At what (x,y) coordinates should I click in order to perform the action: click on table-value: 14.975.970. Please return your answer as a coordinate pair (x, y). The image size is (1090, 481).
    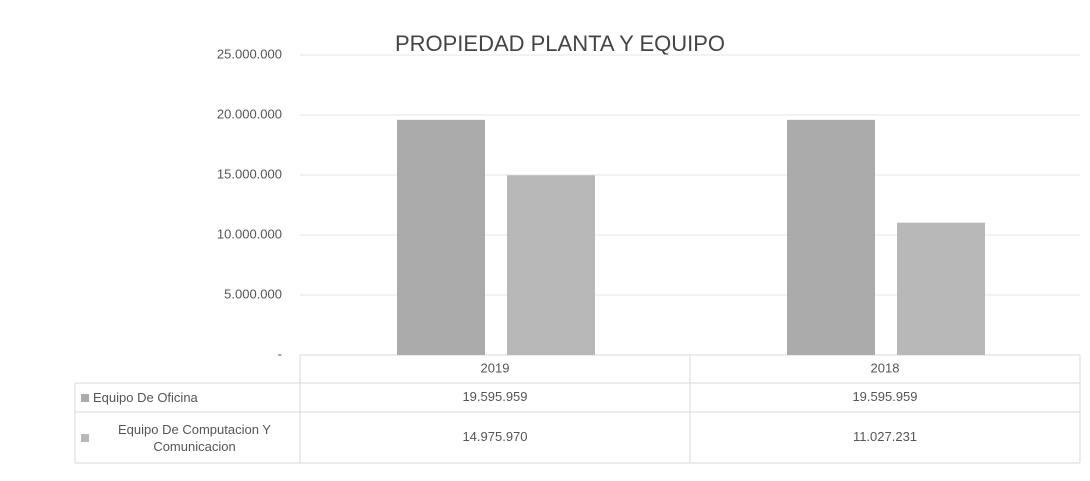
    Looking at the image, I should click on (494, 436).